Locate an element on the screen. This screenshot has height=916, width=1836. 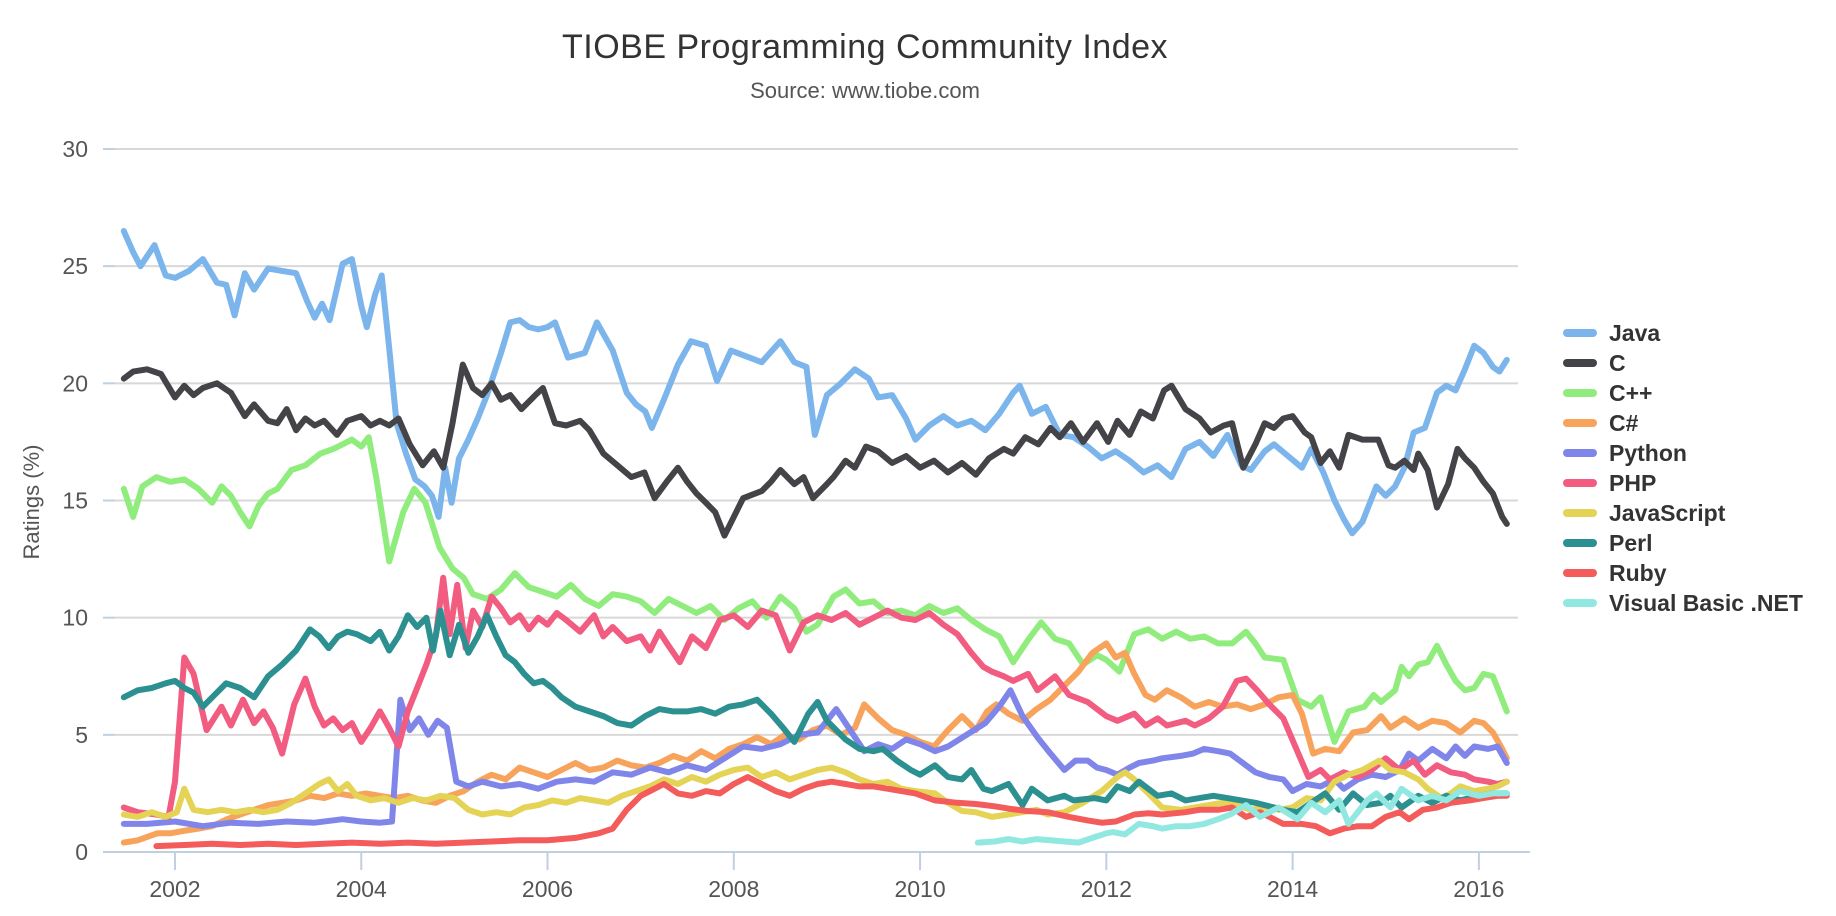
x-tick-label: 2012 is located at coordinates (1106, 889).